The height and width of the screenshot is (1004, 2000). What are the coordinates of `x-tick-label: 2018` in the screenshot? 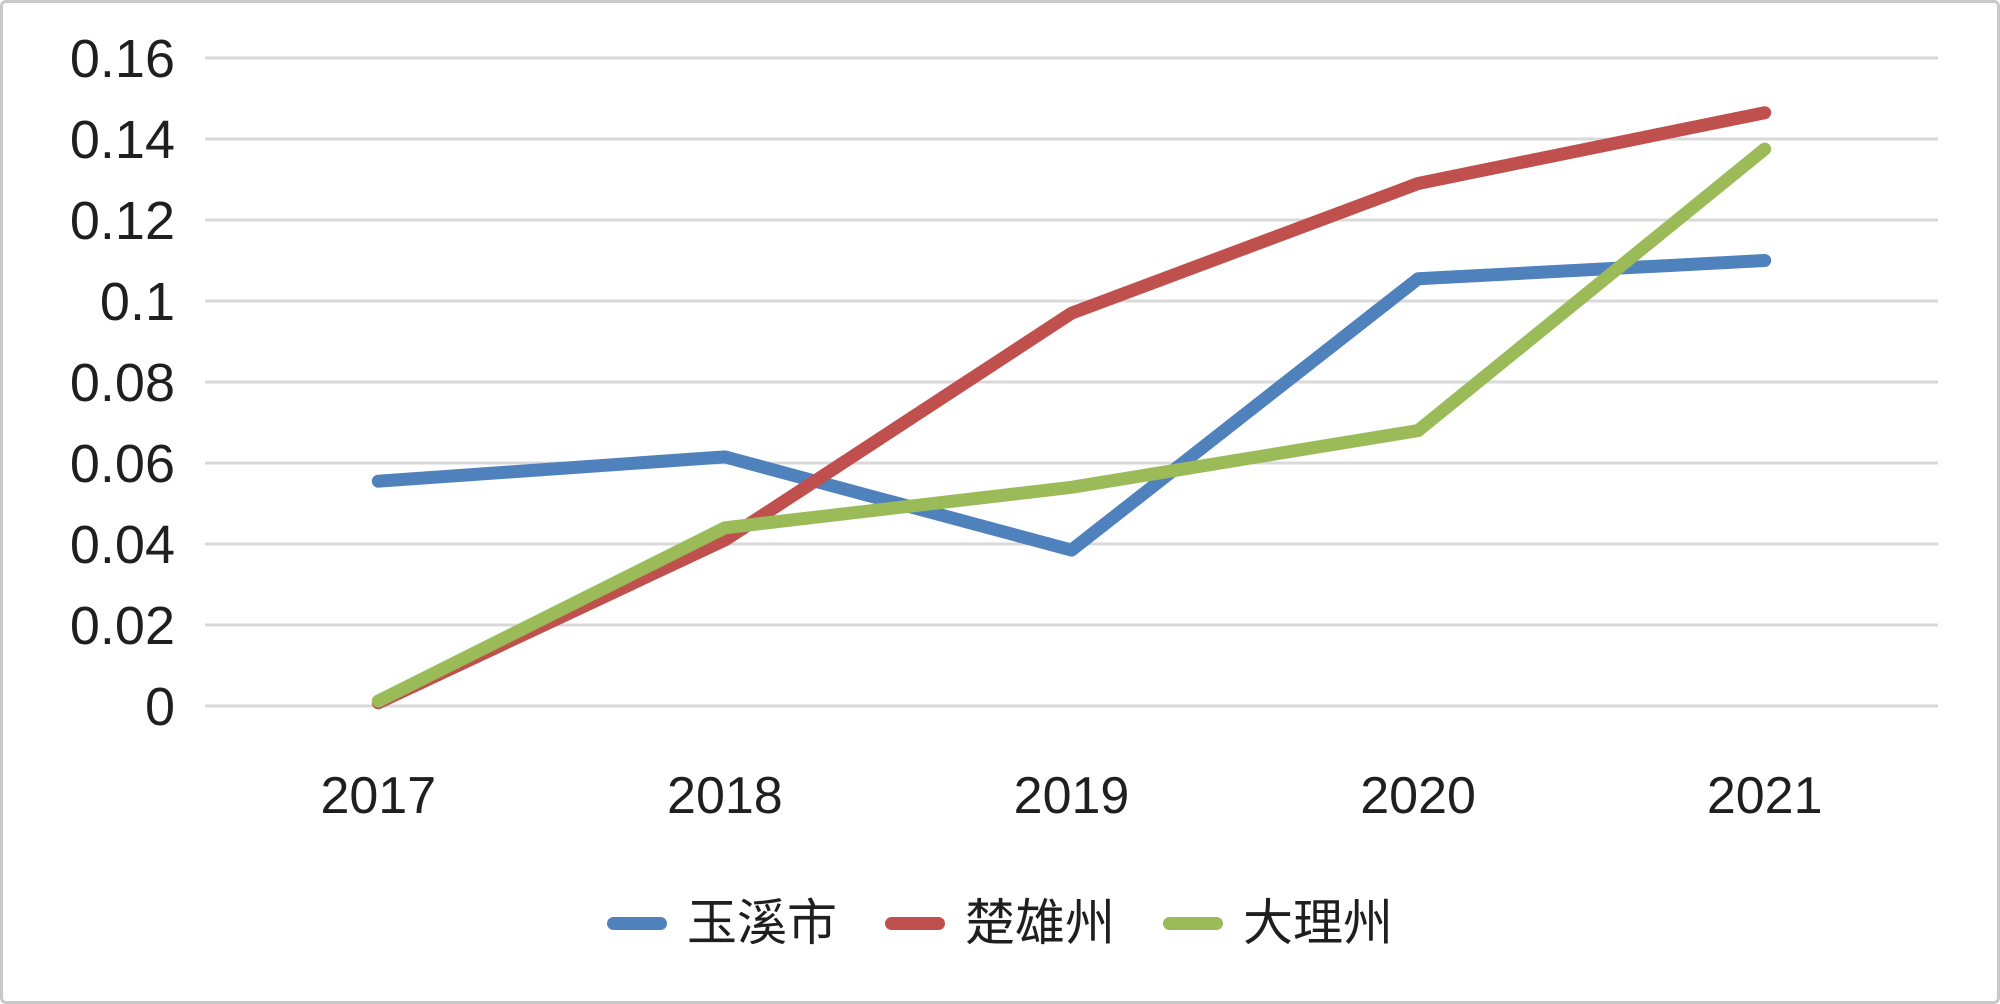 It's located at (725, 796).